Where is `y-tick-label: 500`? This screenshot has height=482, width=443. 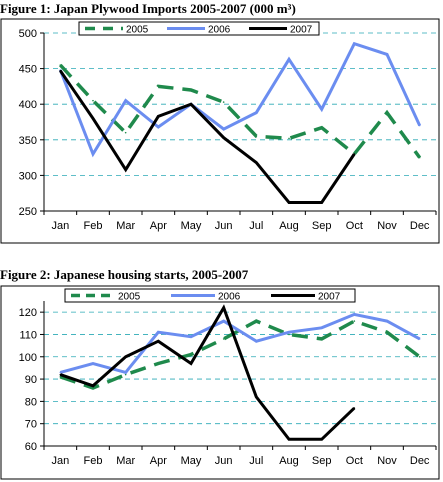 y-tick-label: 500 is located at coordinates (28, 34).